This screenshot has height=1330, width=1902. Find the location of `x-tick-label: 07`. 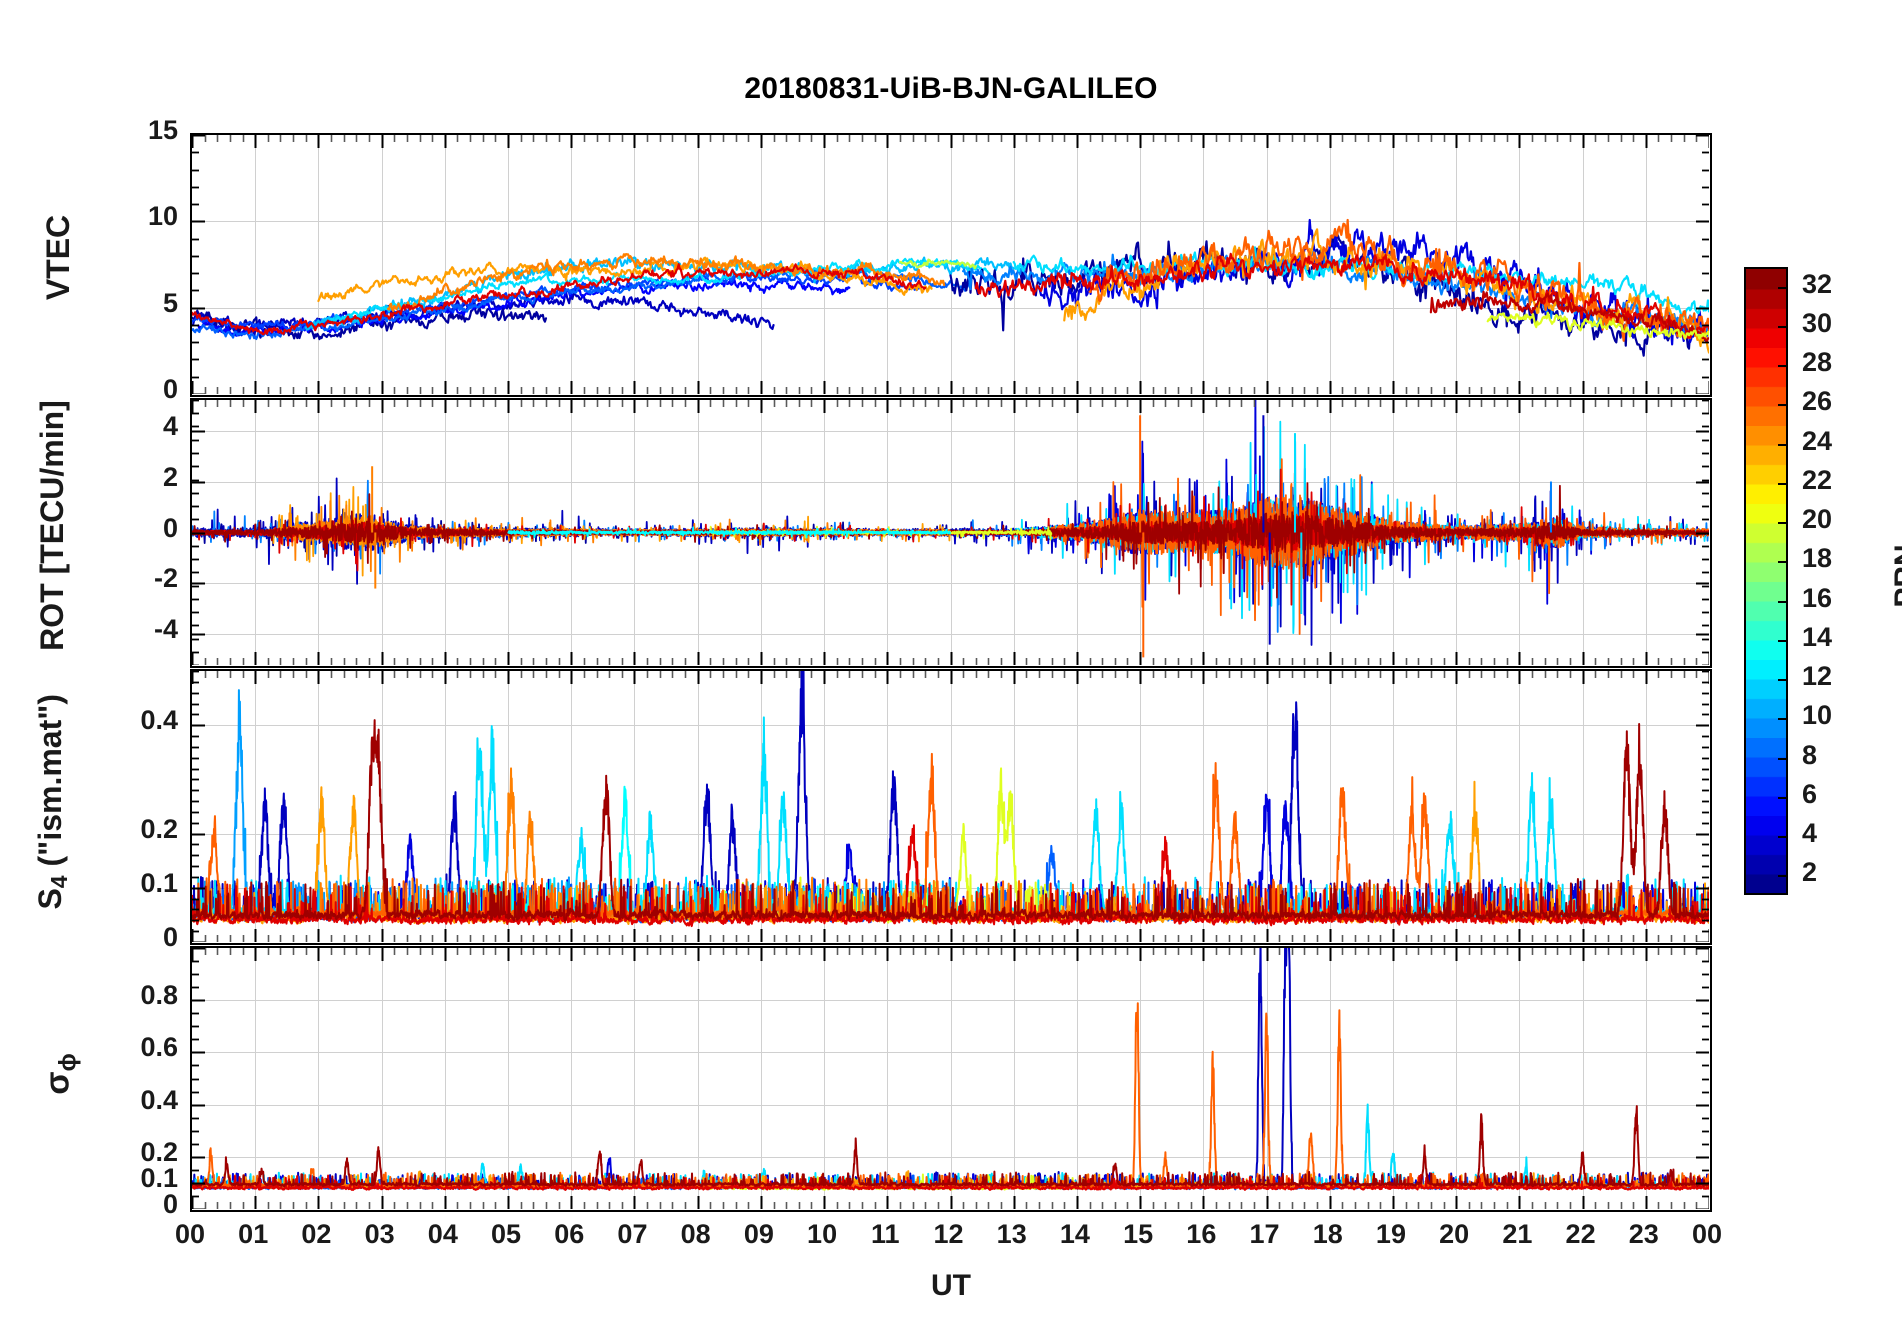

x-tick-label: 07 is located at coordinates (632, 1234).